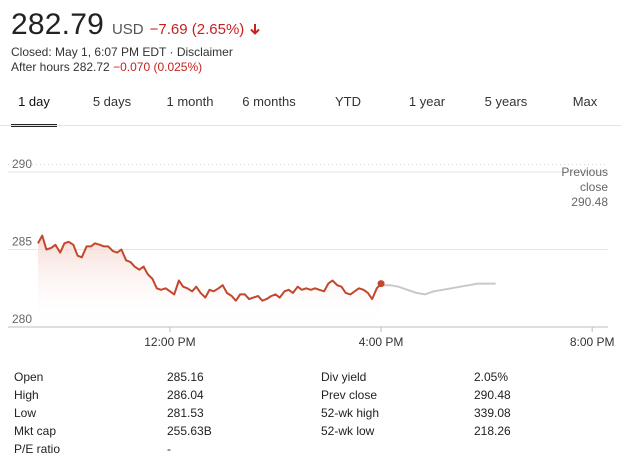  Describe the element at coordinates (255, 28) in the screenshot. I see `arrow-down-icon` at that location.